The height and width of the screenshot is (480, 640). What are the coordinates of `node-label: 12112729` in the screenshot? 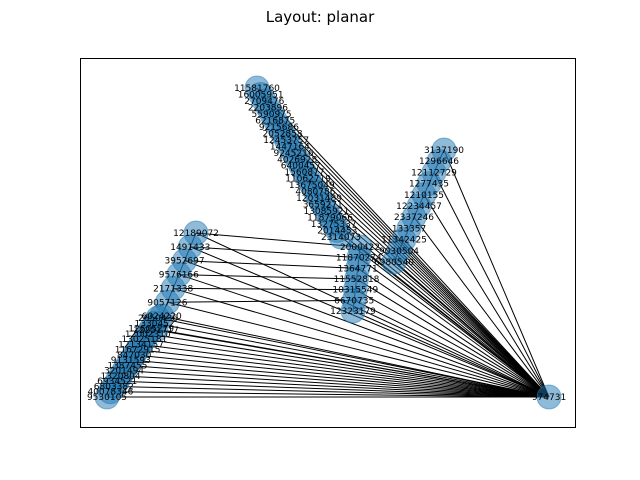 It's located at (434, 173).